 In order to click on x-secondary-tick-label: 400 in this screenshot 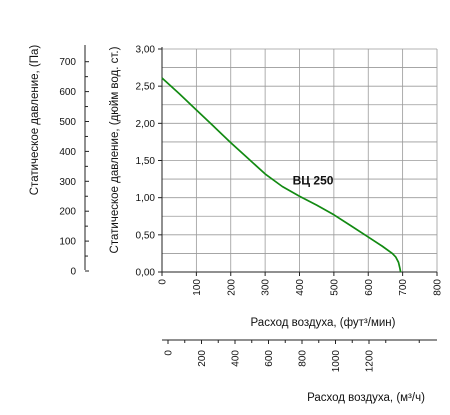, I will do `click(236, 358)`.